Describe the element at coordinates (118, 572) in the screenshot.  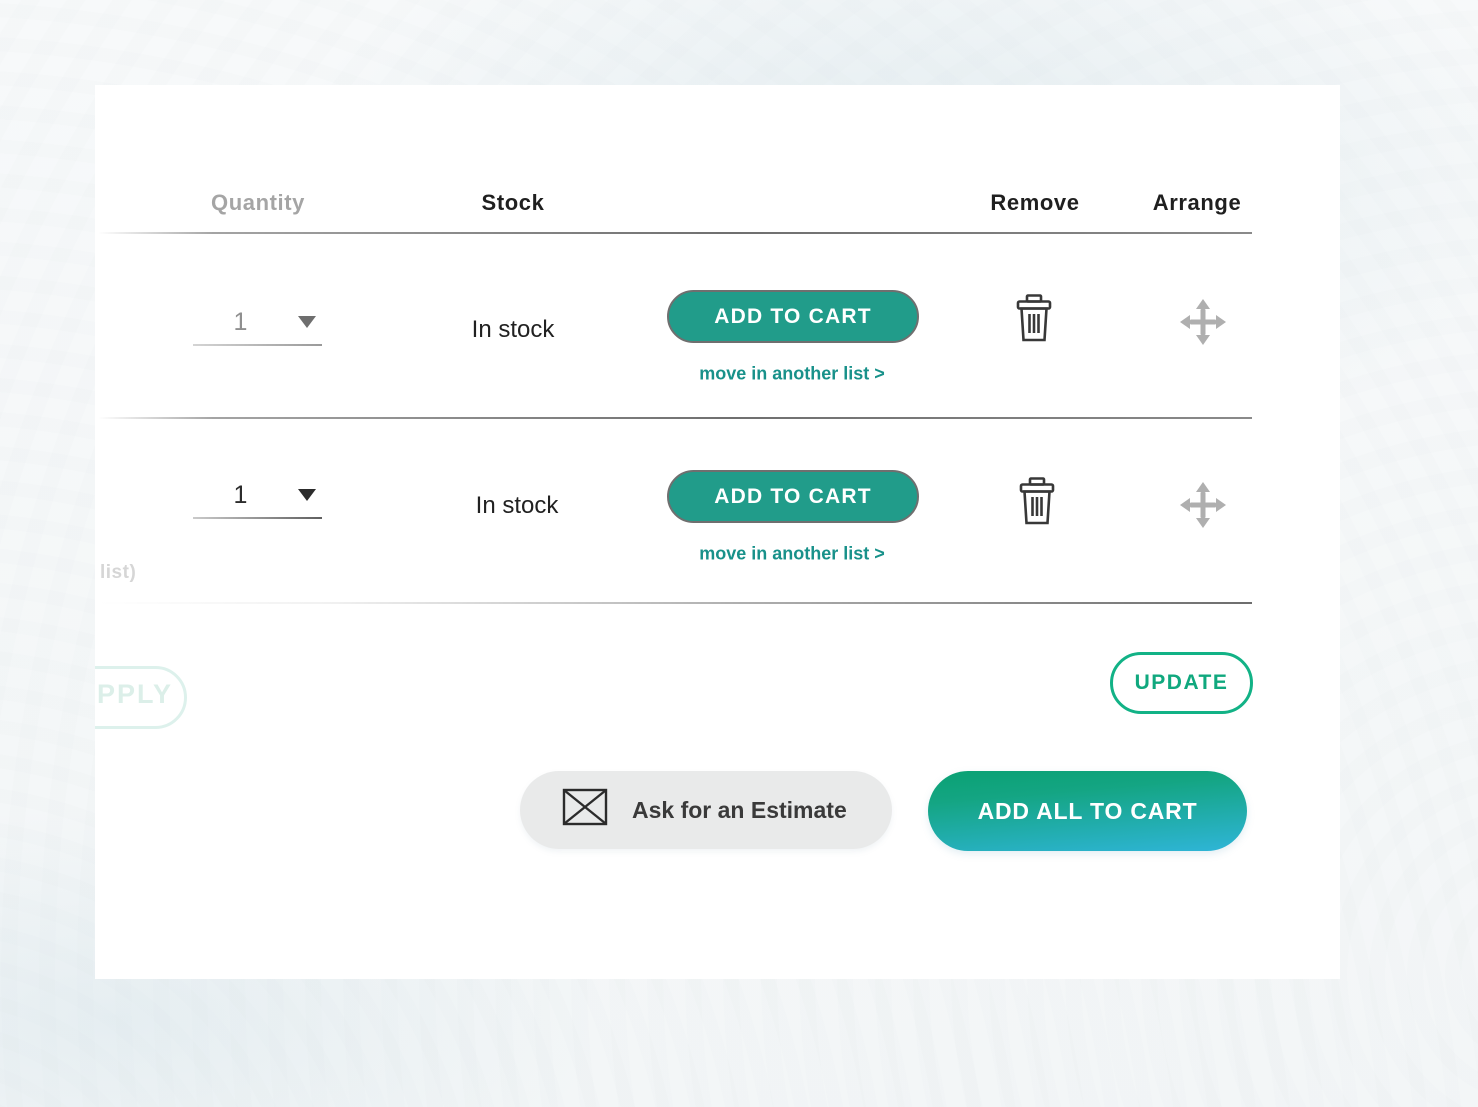
I see `clipped-list-text: list)` at that location.